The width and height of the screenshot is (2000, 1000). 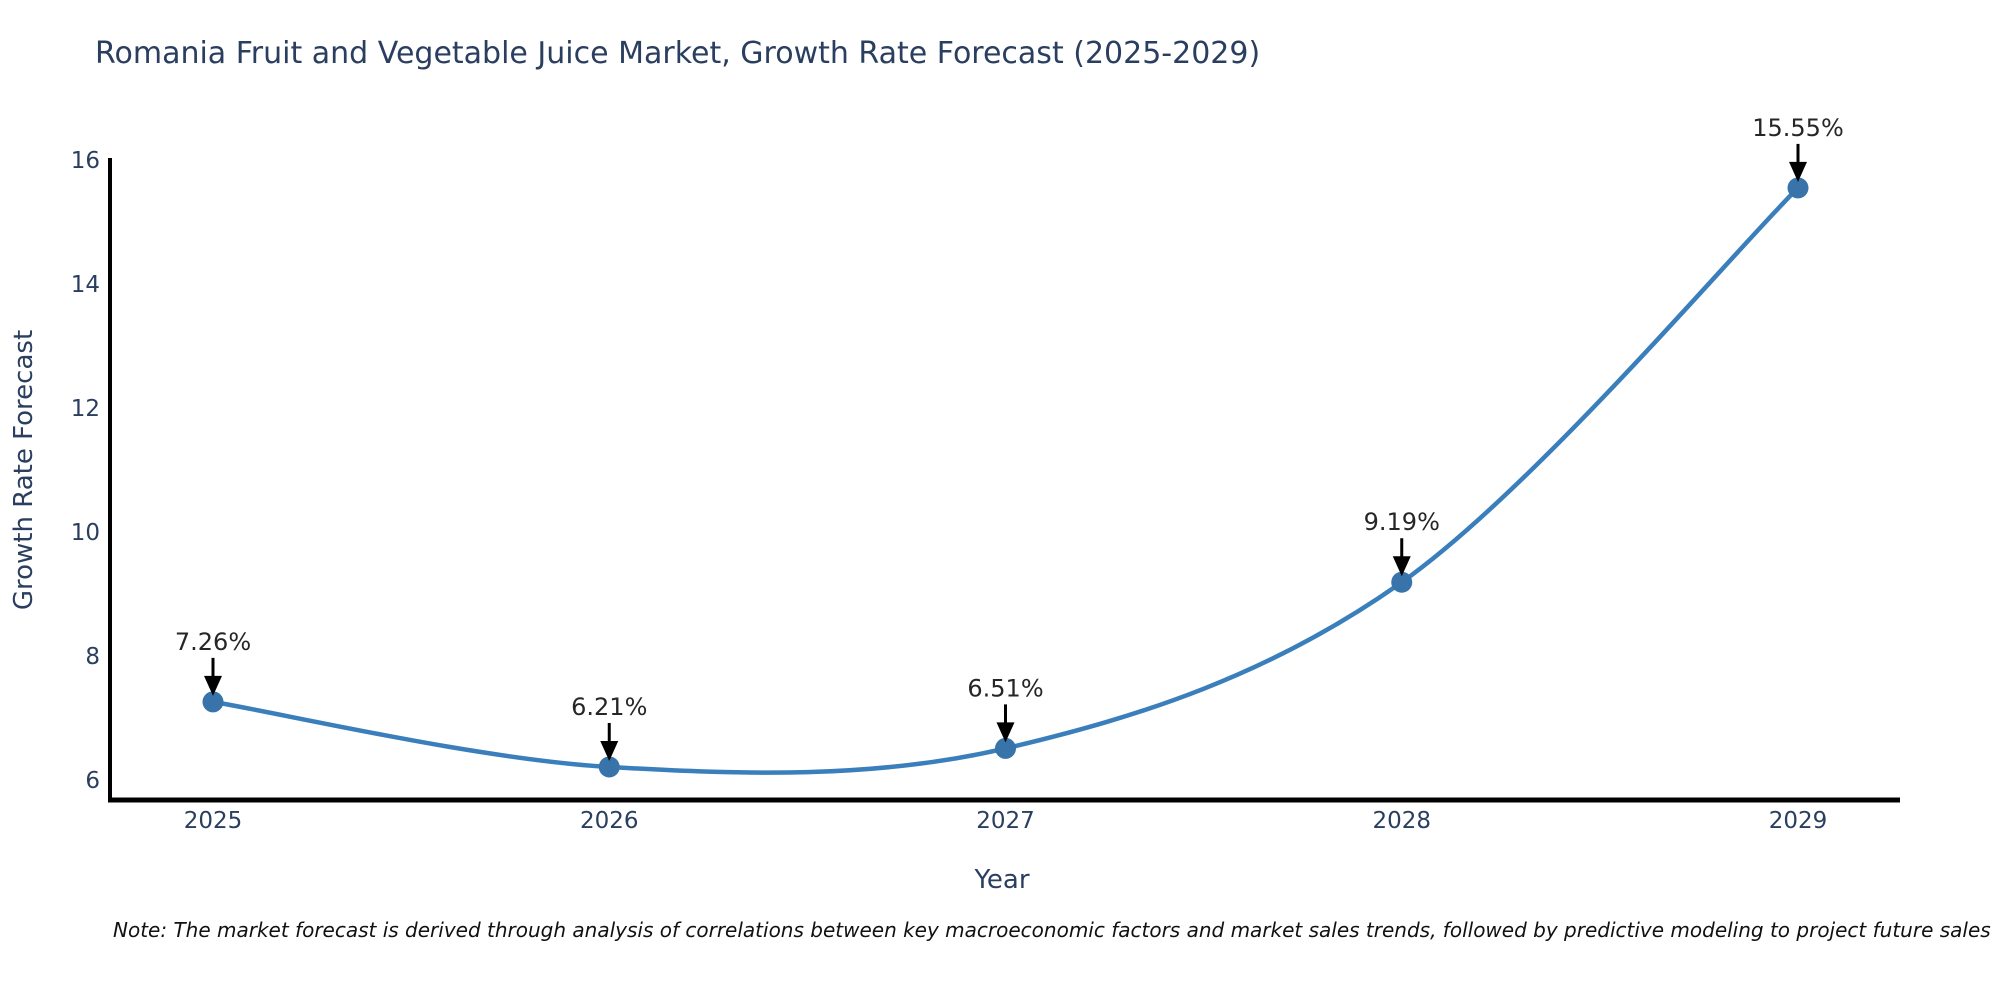 What do you see at coordinates (24, 470) in the screenshot?
I see `y-axis-title: Growth Rate Forecast` at bounding box center [24, 470].